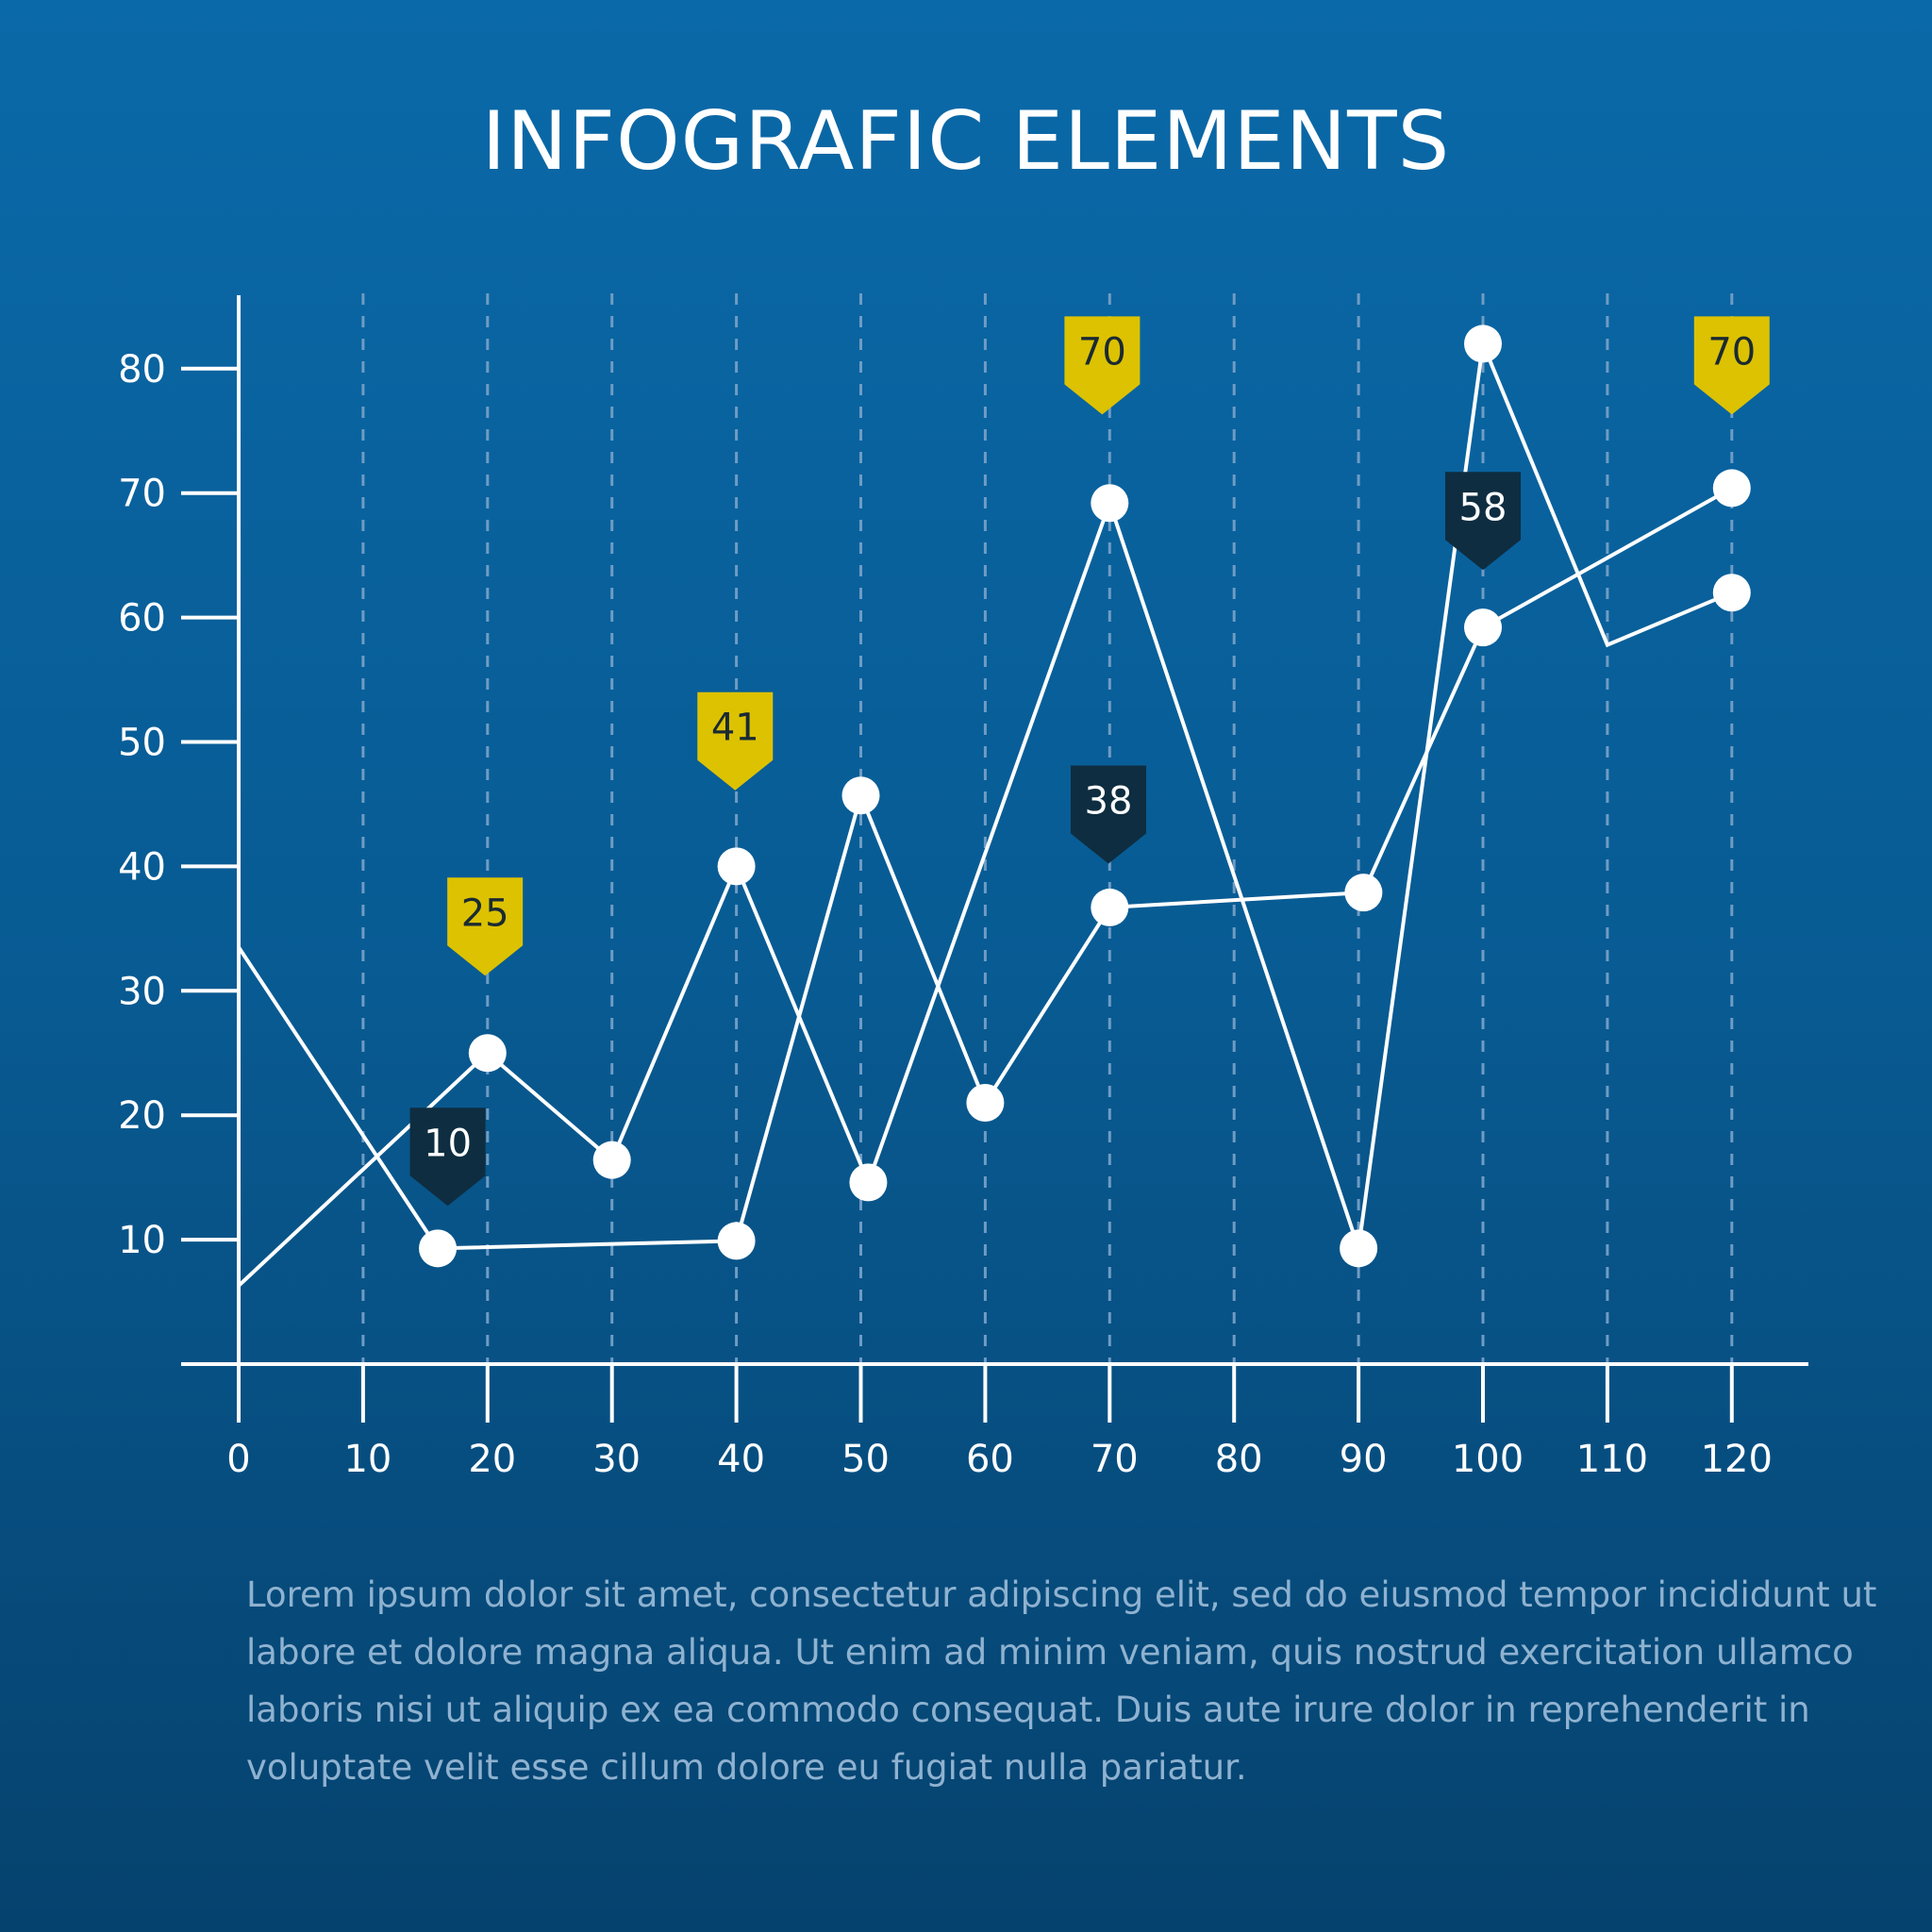  I want to click on x-tick-label: 20, so click(492, 1459).